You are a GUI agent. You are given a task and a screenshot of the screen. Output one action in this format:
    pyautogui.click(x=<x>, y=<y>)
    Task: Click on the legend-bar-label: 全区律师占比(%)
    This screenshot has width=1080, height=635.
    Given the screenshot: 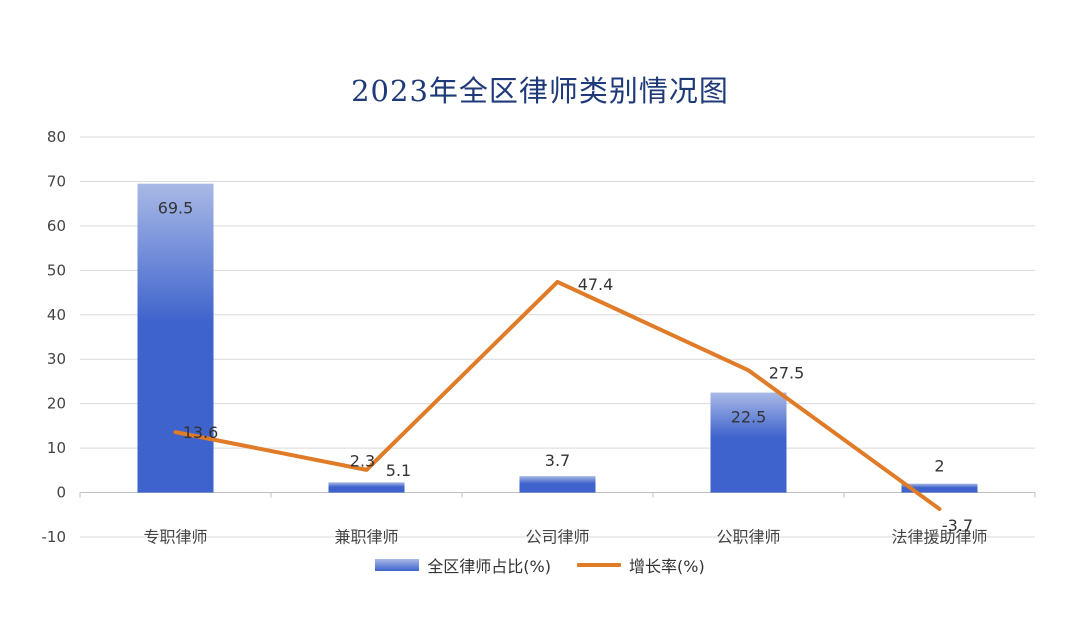 What is the action you would take?
    pyautogui.click(x=489, y=566)
    